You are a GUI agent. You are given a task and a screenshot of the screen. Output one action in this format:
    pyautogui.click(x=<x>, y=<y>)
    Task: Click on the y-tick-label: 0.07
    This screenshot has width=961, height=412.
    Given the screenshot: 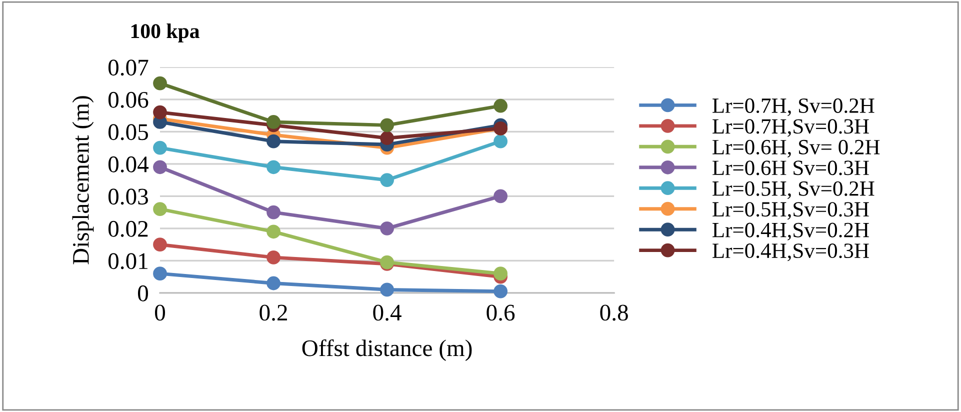 What is the action you would take?
    pyautogui.click(x=128, y=68)
    